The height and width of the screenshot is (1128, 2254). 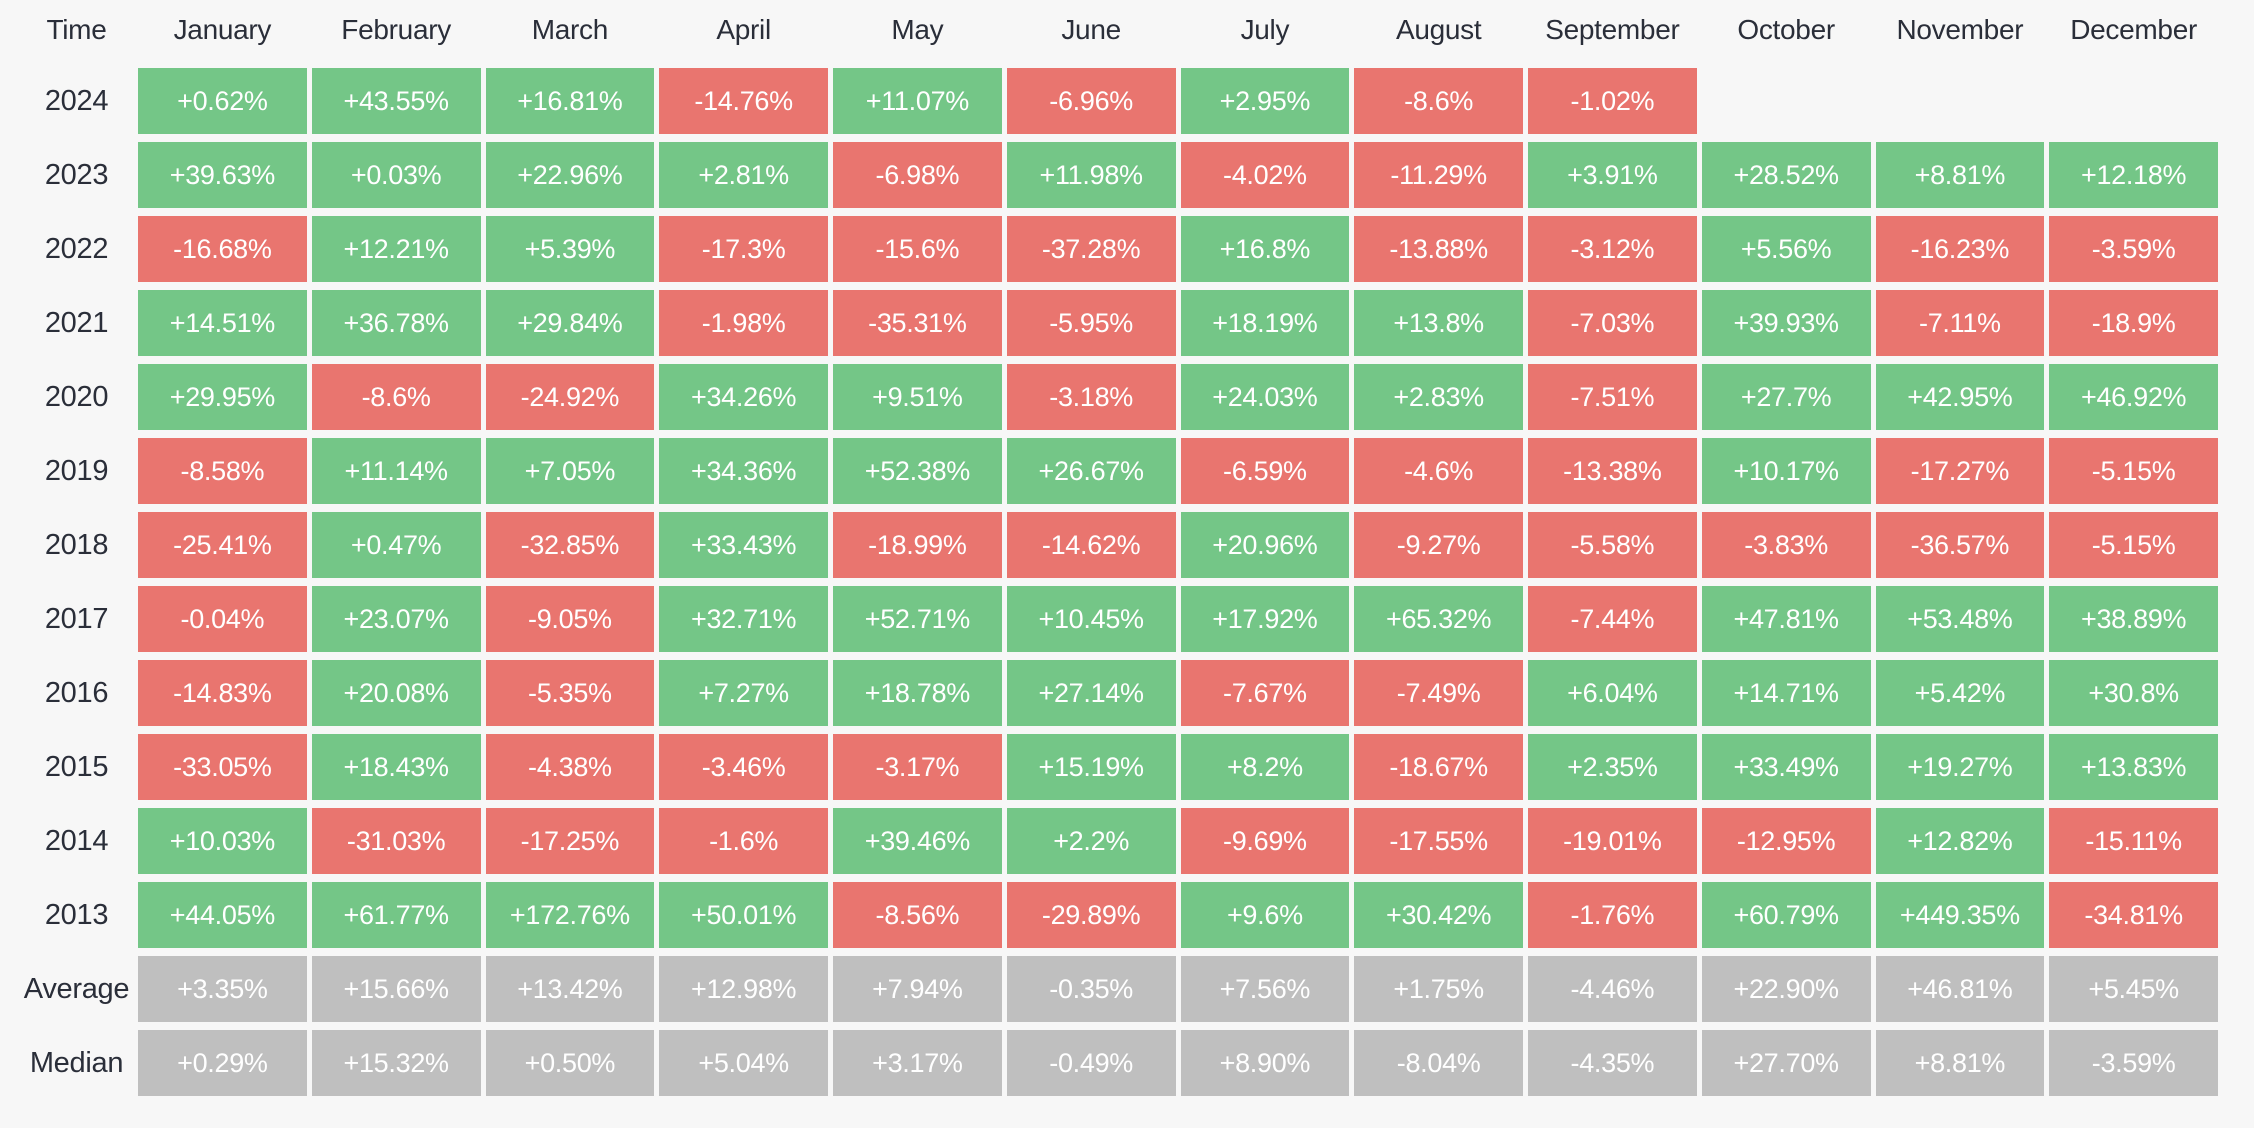 I want to click on return-cell-2022-august: -13.88%, so click(x=1438, y=249).